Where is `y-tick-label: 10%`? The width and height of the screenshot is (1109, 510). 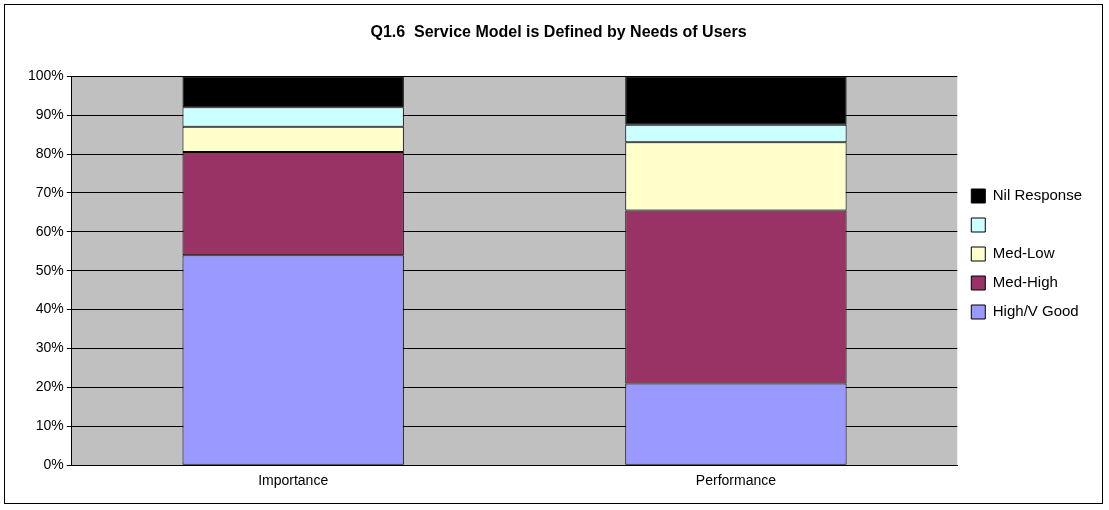
y-tick-label: 10% is located at coordinates (49, 425).